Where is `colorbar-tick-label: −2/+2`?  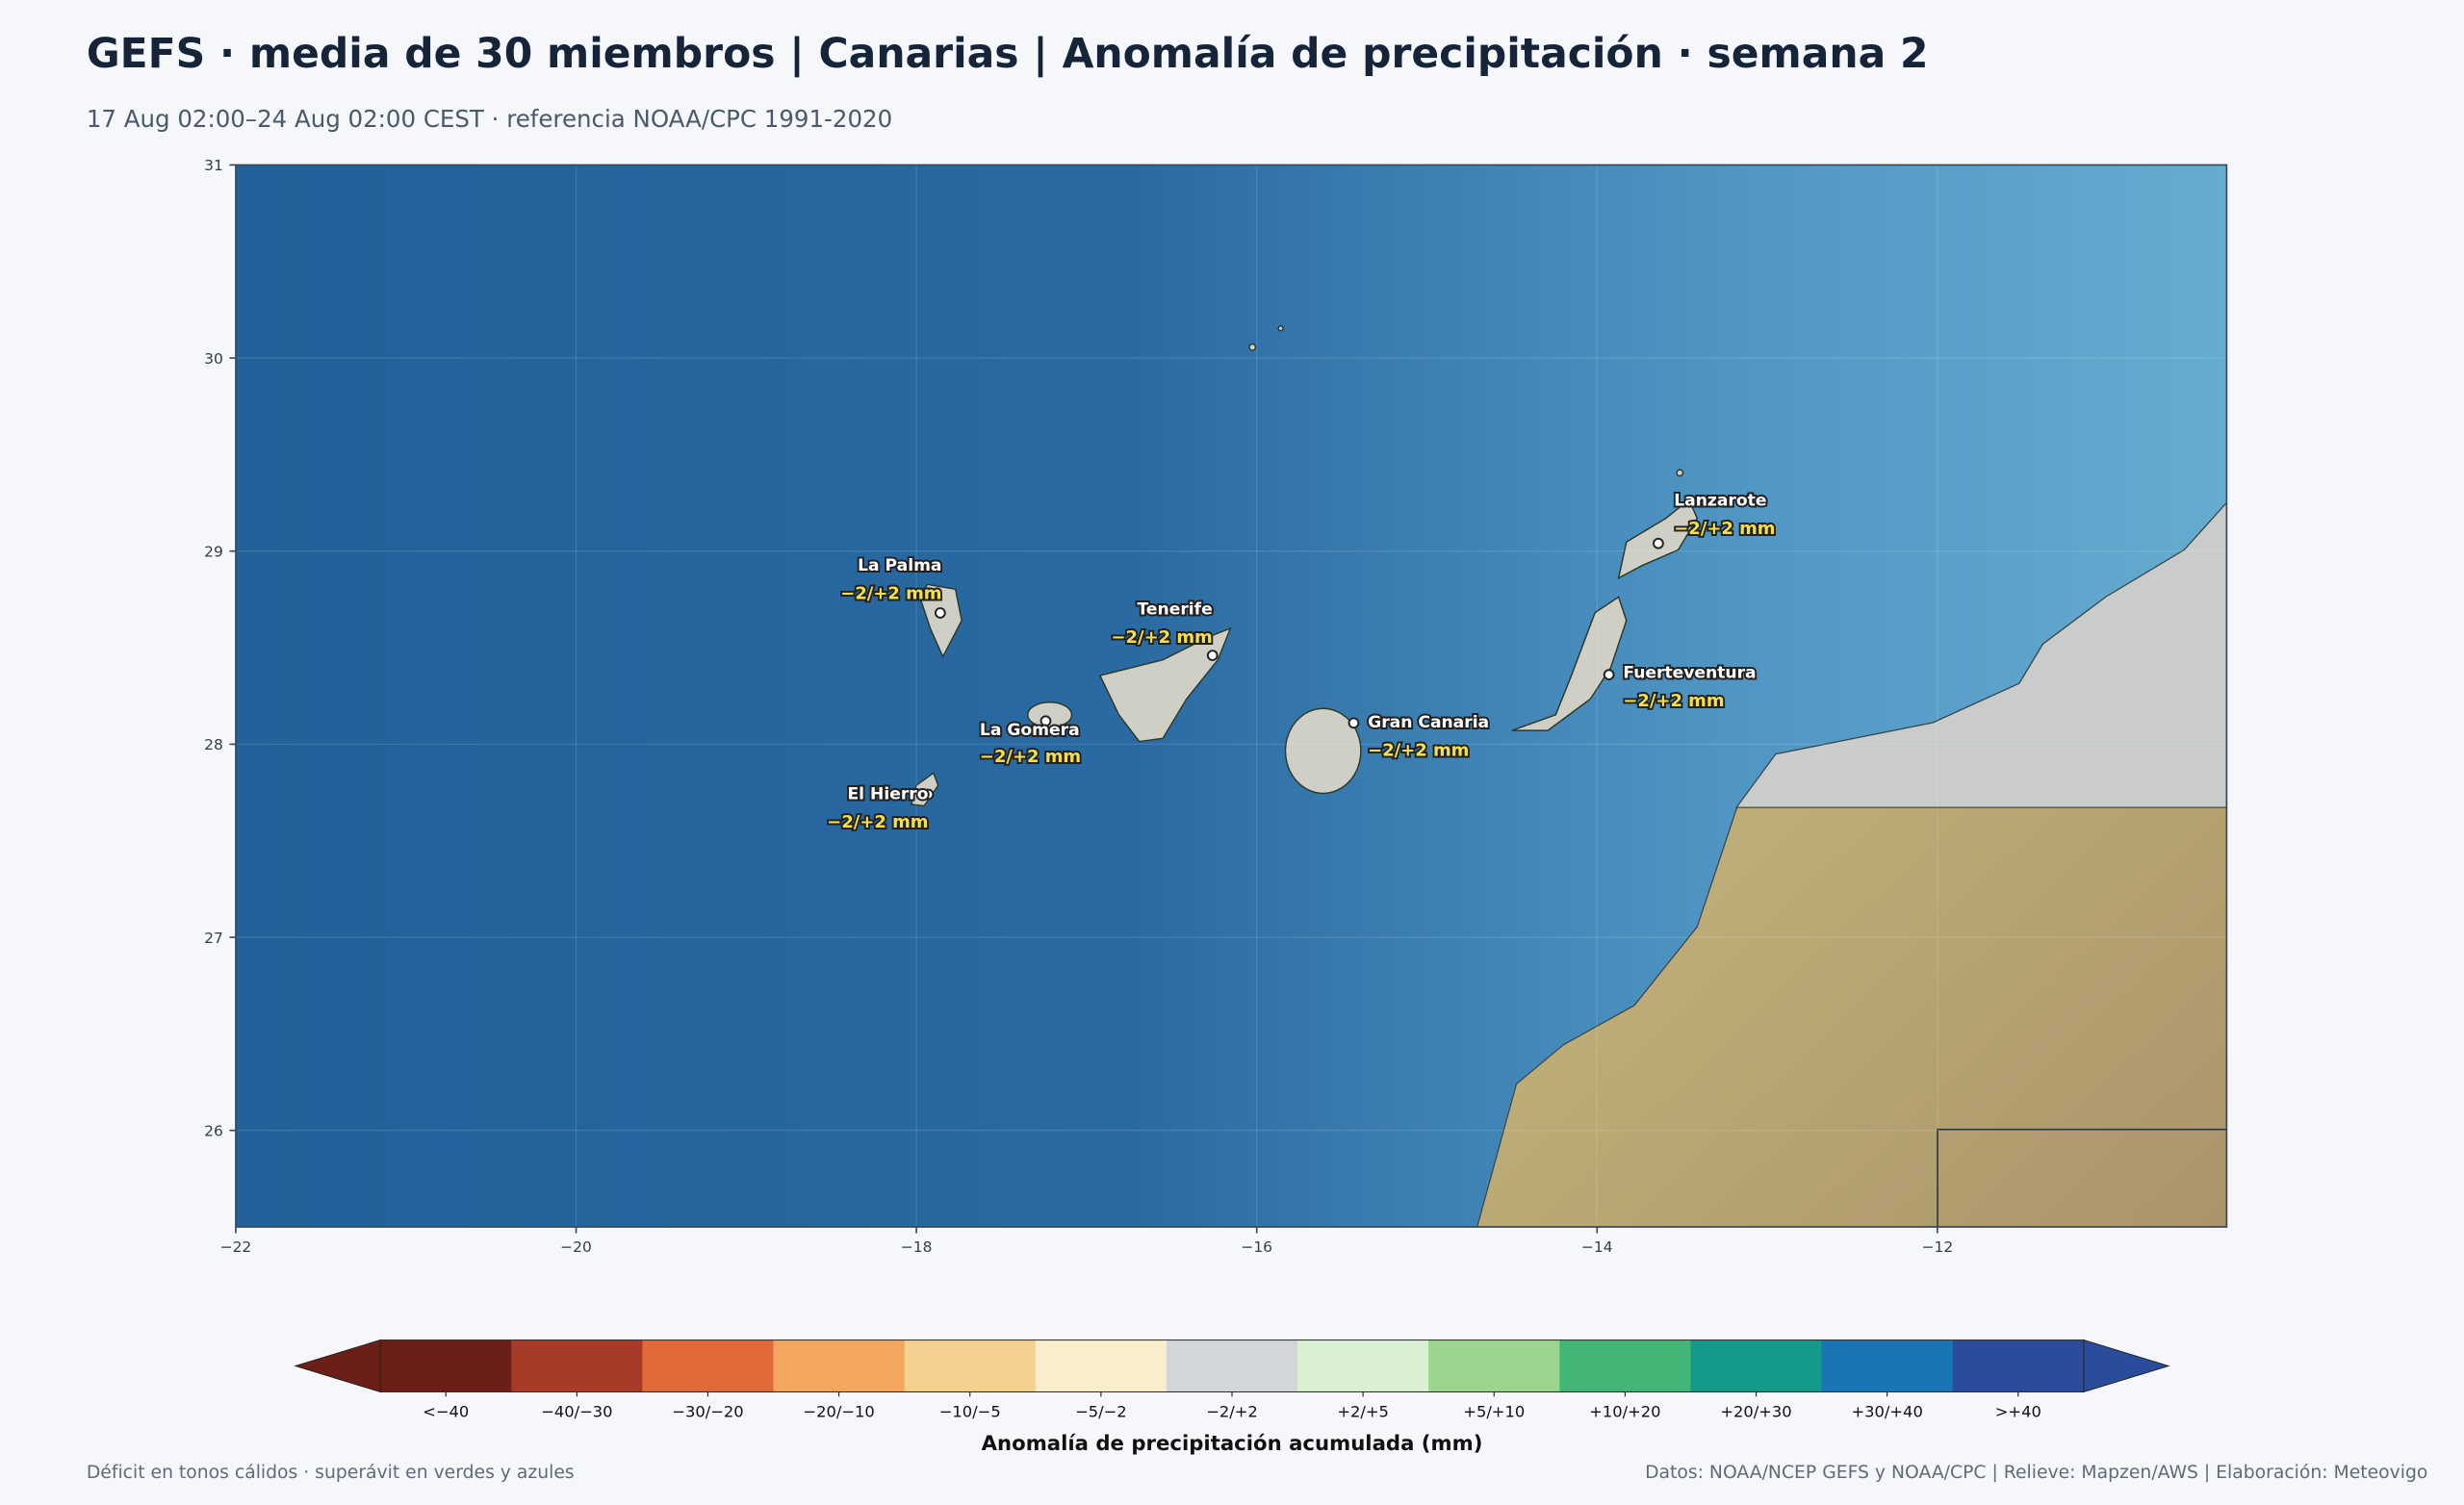
colorbar-tick-label: −2/+2 is located at coordinates (1232, 1412).